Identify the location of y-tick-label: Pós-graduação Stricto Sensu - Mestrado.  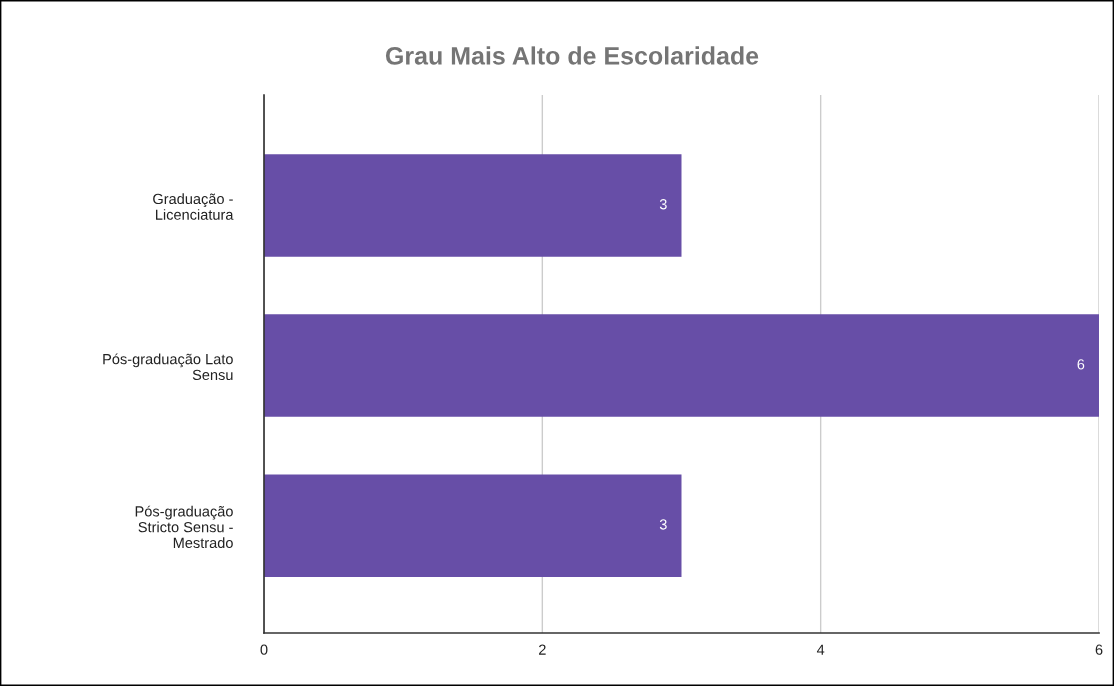
(184, 527).